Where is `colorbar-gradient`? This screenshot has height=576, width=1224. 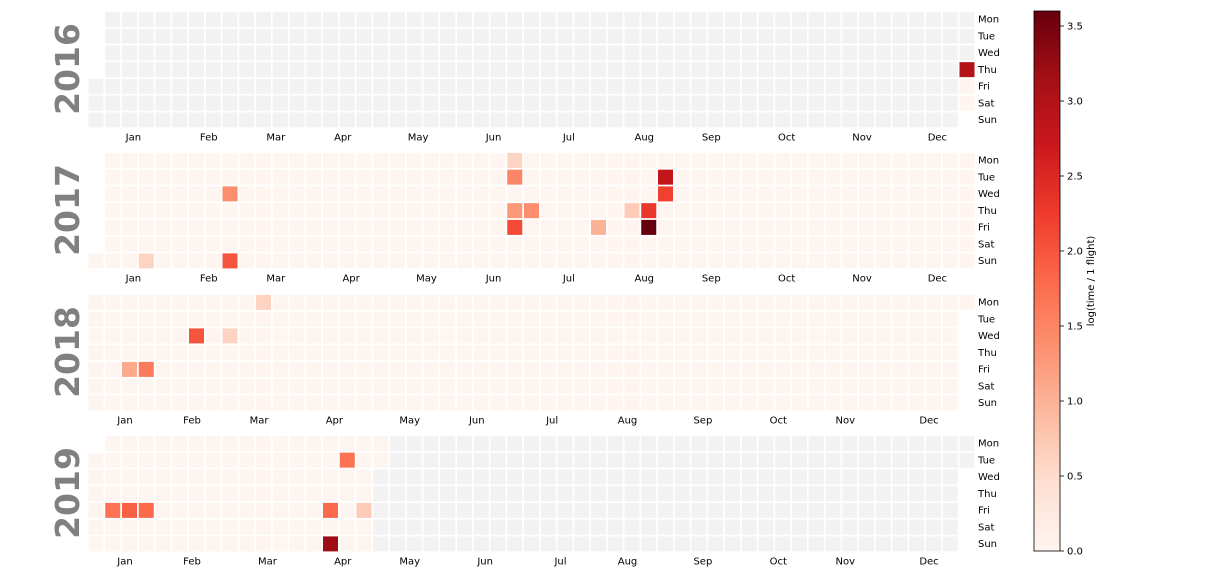 colorbar-gradient is located at coordinates (1047, 281).